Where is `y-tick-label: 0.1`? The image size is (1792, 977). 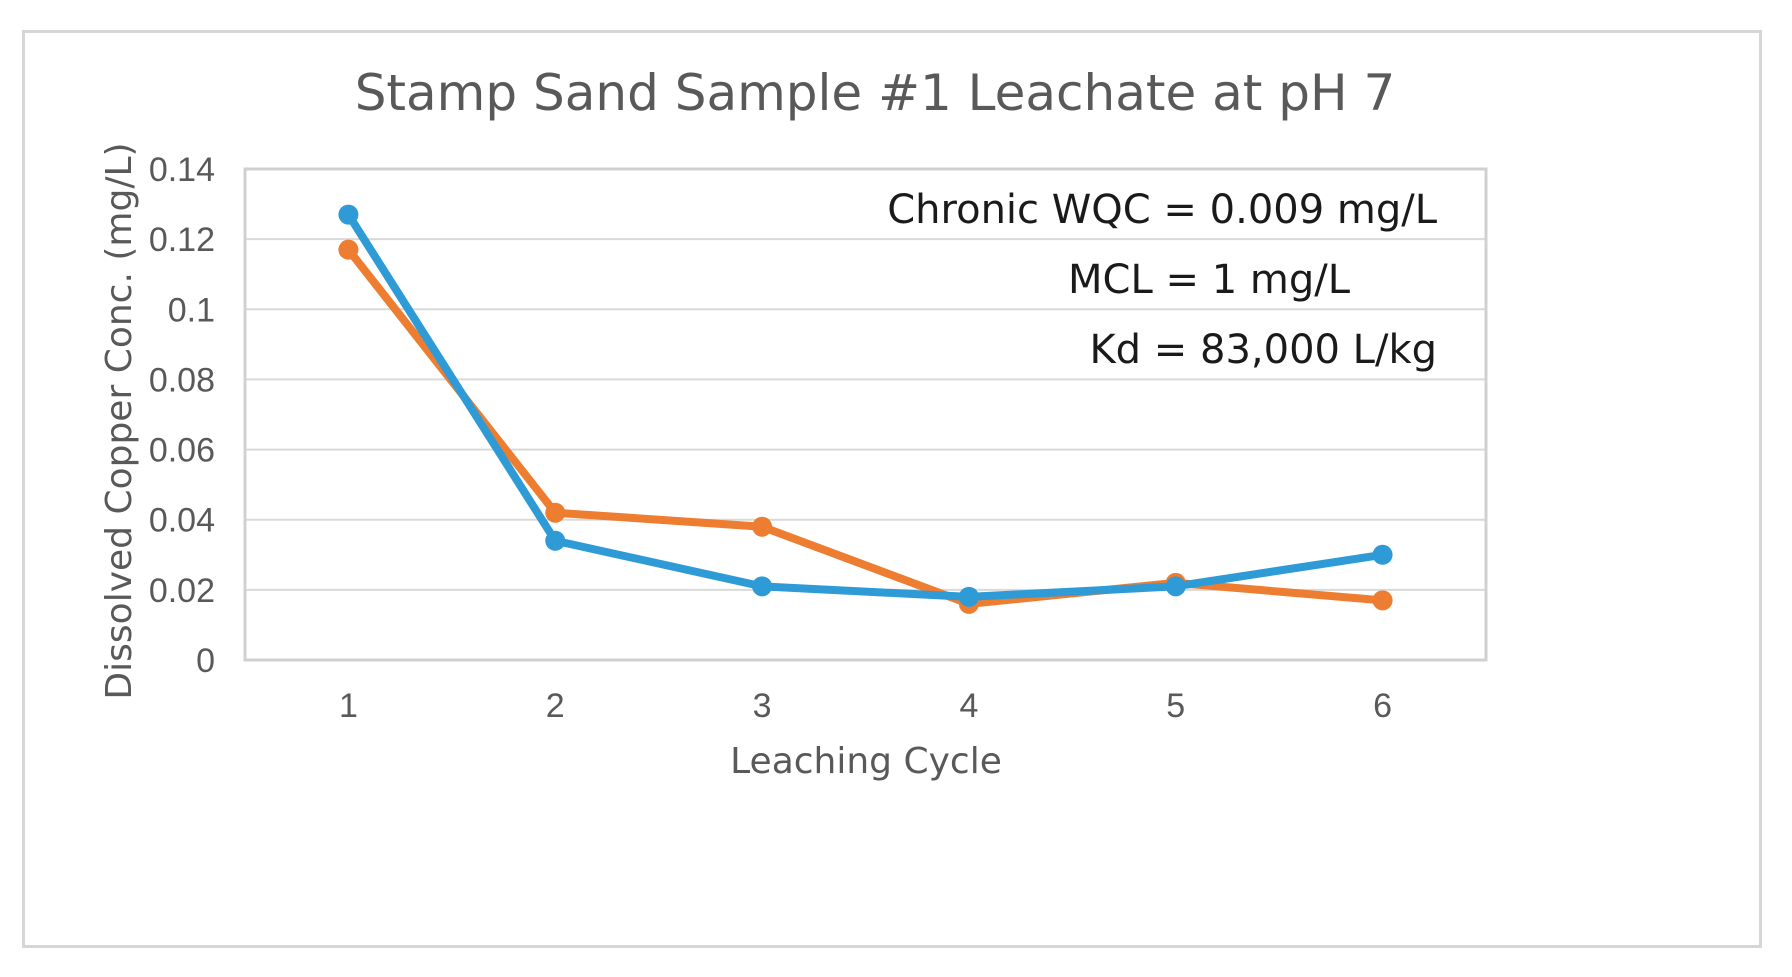
y-tick-label: 0.1 is located at coordinates (191, 310).